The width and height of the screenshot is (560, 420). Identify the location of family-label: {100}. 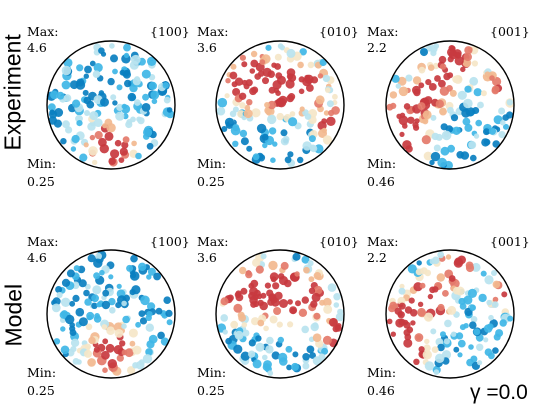
(170, 241).